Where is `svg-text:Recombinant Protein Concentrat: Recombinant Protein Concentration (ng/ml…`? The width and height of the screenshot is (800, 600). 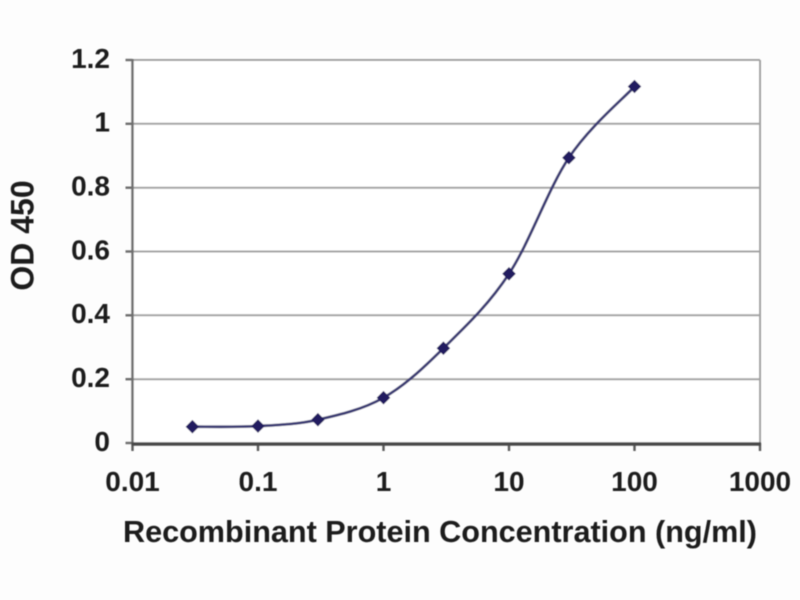
svg-text:Recombinant Protein Concentrat: Recombinant Protein Concentration (ng/ml… is located at coordinates (440, 532).